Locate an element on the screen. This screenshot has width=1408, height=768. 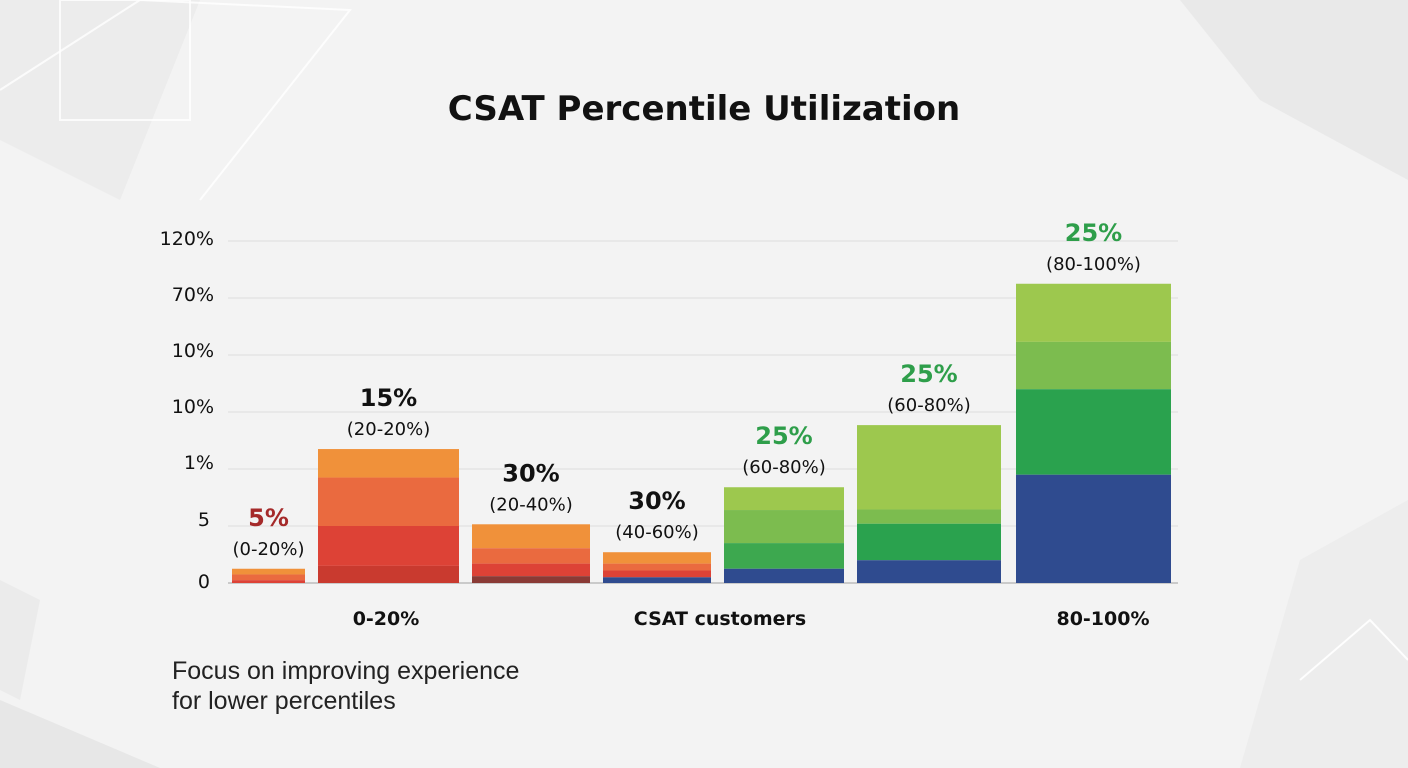
x-axis-labels: 0-20% CSAT customers 80-100% is located at coordinates (751, 619).